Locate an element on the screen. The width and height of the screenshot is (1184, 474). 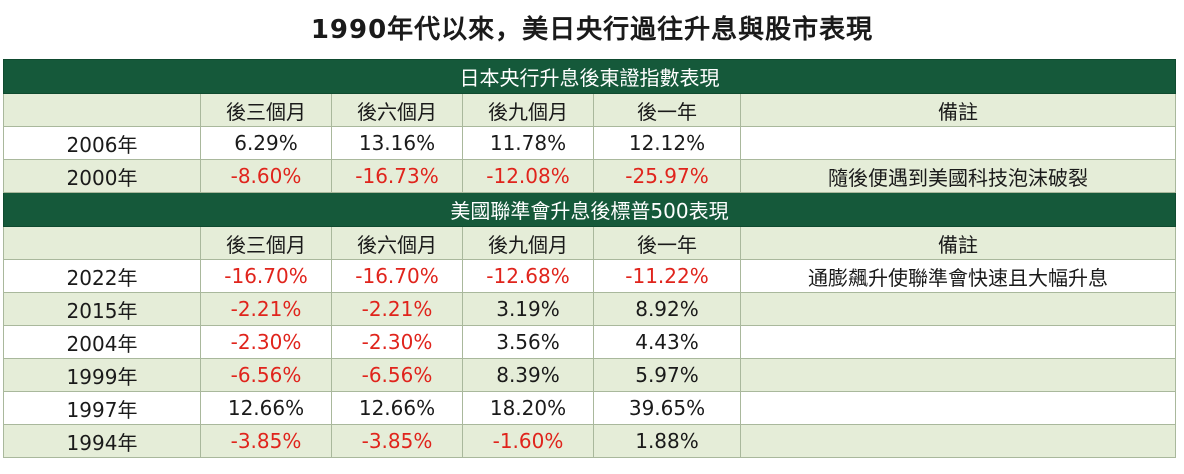
note-cell: 通膨飆升使聯準會快速且大幅升息 is located at coordinates (958, 276).